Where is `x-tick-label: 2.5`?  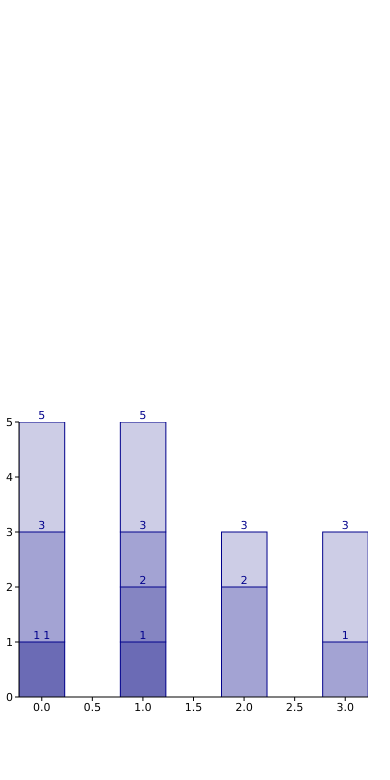
x-tick-label: 2.5 is located at coordinates (295, 707).